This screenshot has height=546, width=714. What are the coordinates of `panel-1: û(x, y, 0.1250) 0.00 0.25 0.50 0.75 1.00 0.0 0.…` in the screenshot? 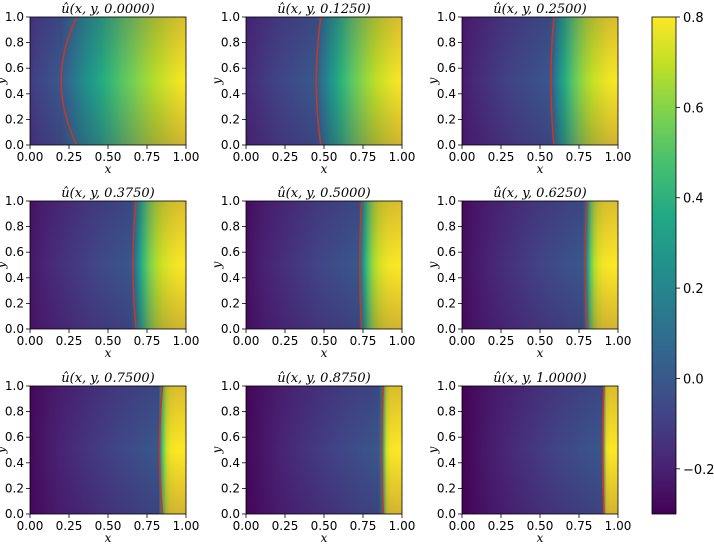 It's located at (312, 89).